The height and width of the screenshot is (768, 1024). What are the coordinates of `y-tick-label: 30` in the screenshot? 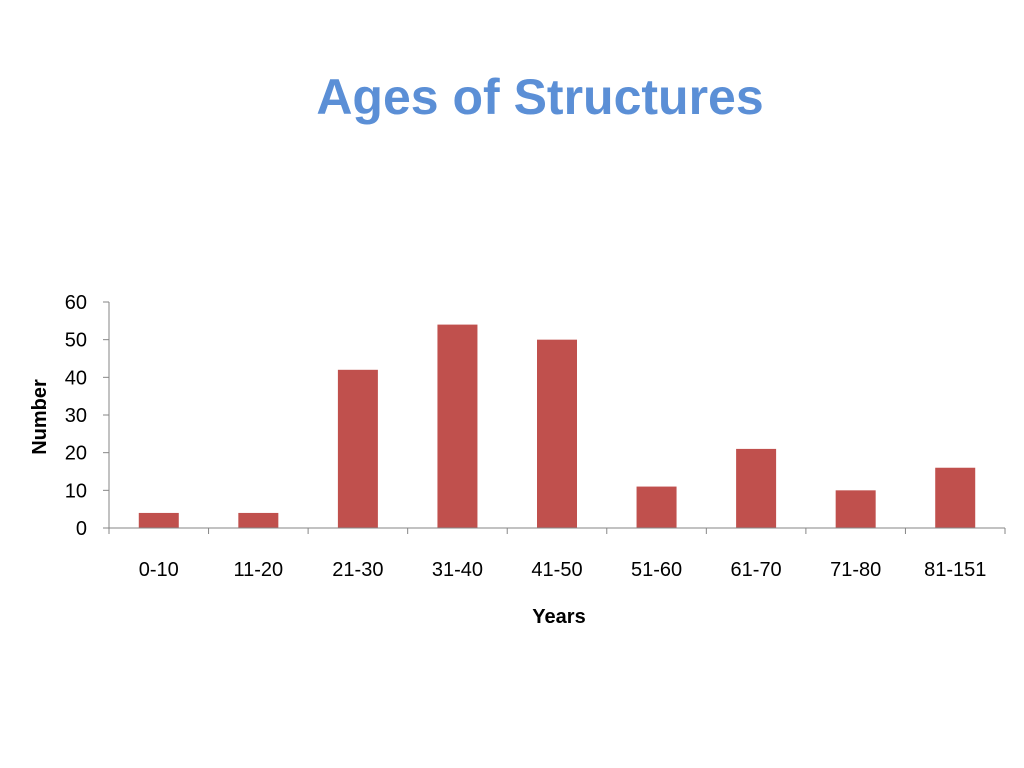 It's located at (76, 416).